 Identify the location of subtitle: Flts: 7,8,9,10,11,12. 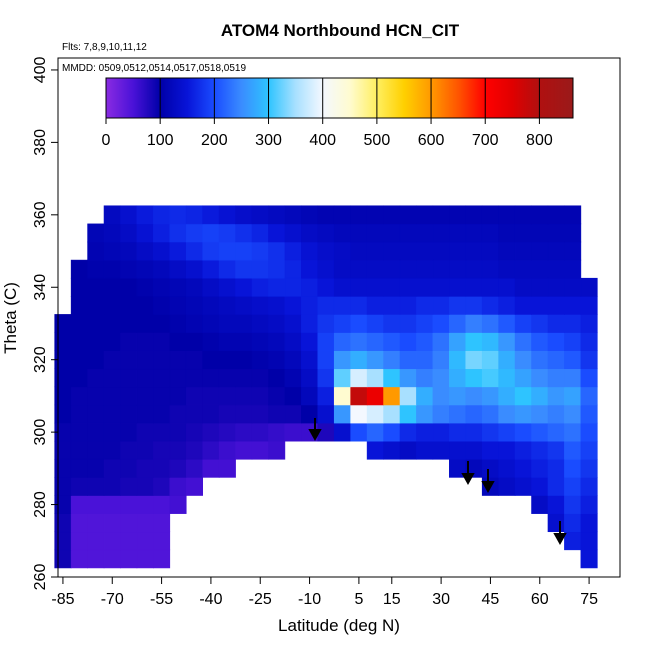
(104, 47).